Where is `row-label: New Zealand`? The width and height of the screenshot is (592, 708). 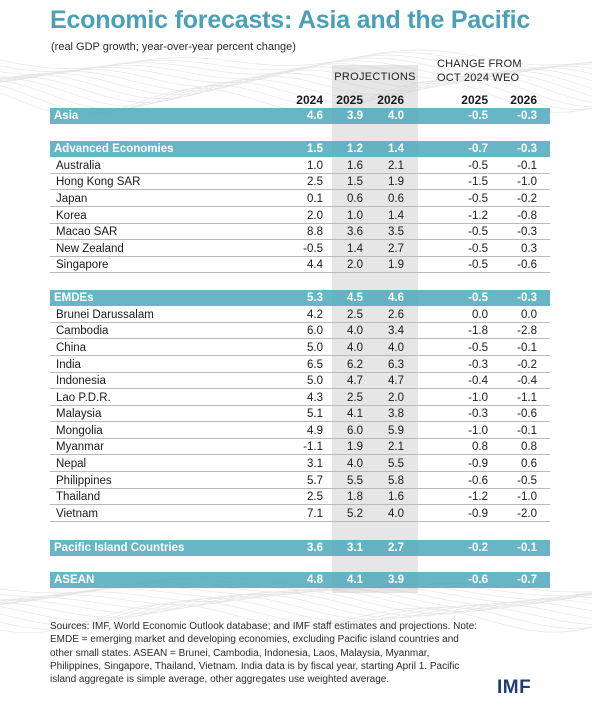
row-label: New Zealand is located at coordinates (90, 249).